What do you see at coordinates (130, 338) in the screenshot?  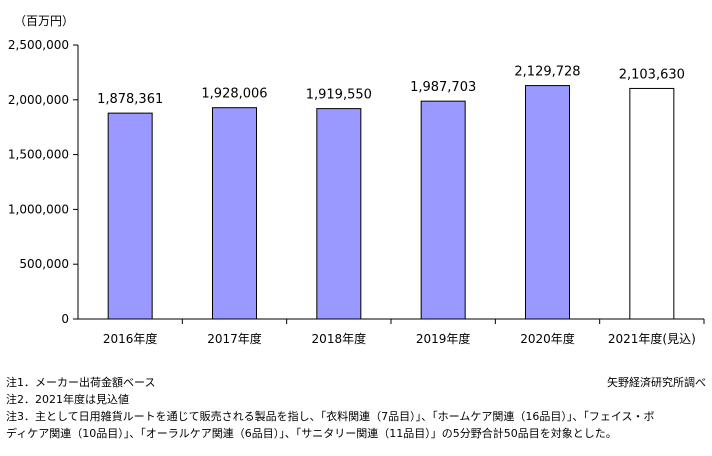 I see `x-tick-label: 2016年度` at bounding box center [130, 338].